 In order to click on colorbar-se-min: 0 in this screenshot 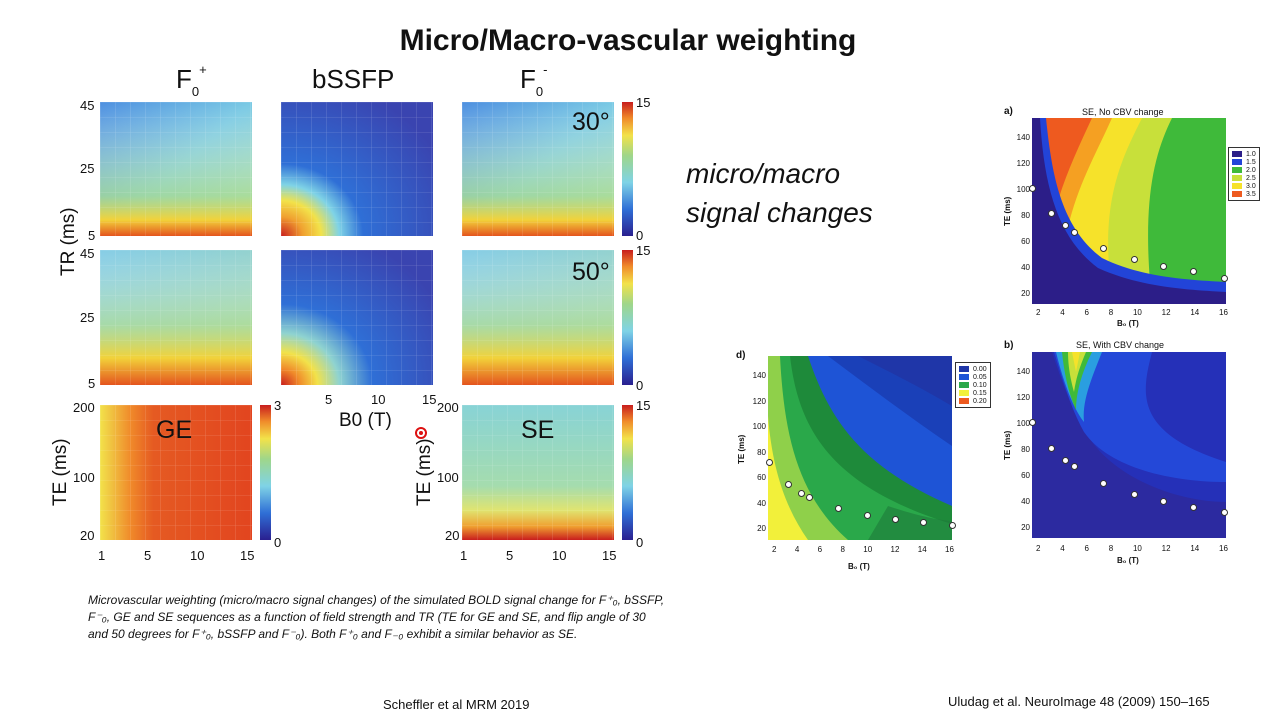, I will do `click(640, 542)`.